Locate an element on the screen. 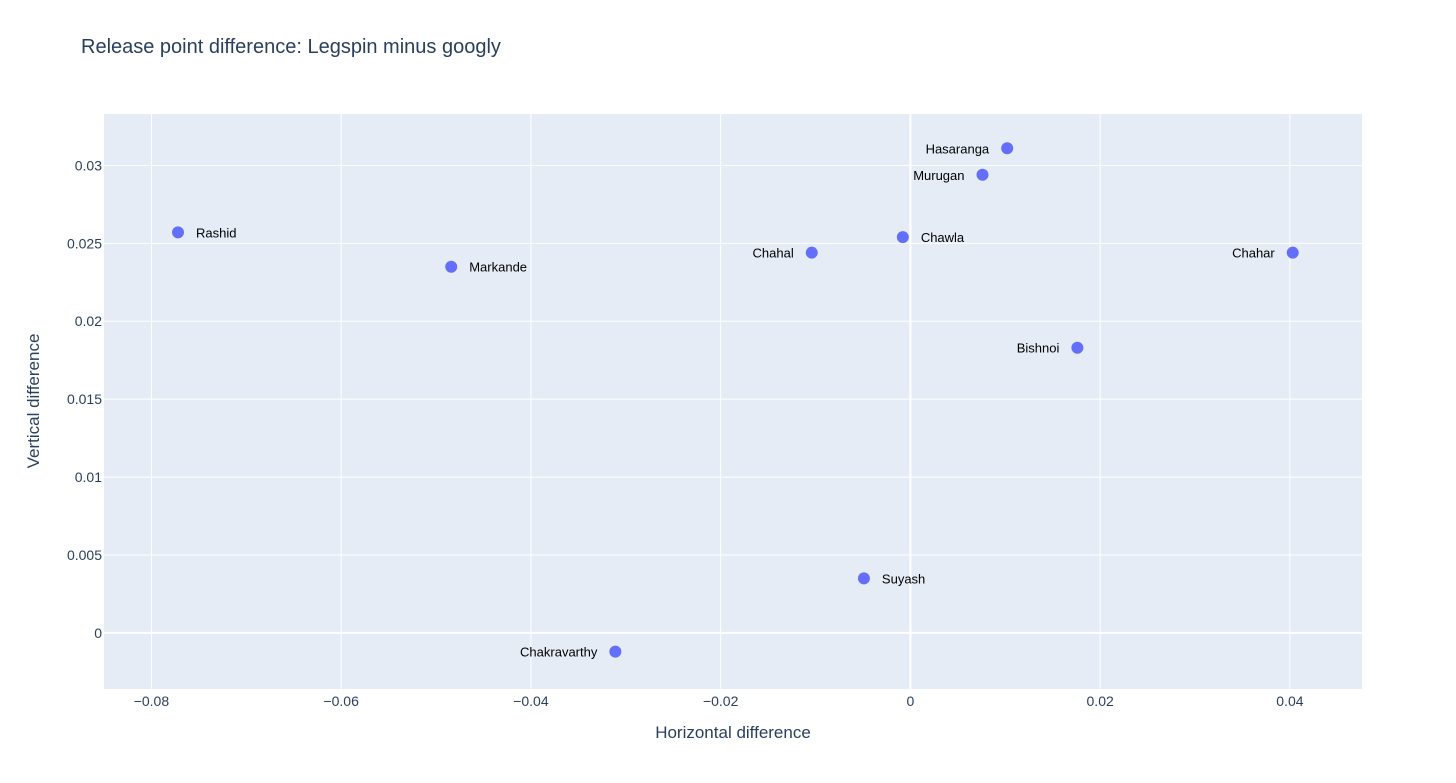 The height and width of the screenshot is (783, 1456). y-tick-label: 0.005 is located at coordinates (84, 555).